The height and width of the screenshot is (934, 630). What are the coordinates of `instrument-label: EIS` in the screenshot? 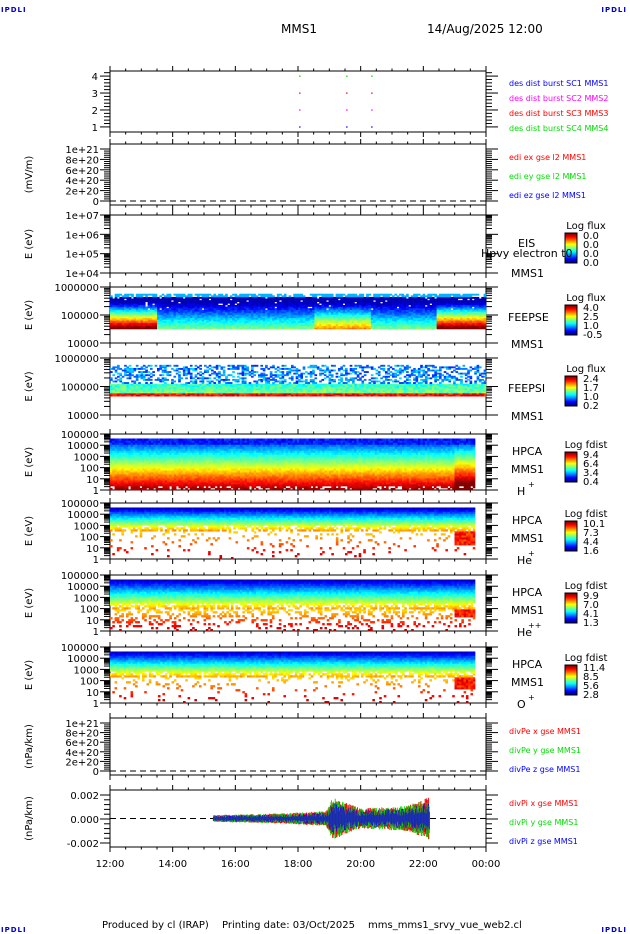 It's located at (526, 243).